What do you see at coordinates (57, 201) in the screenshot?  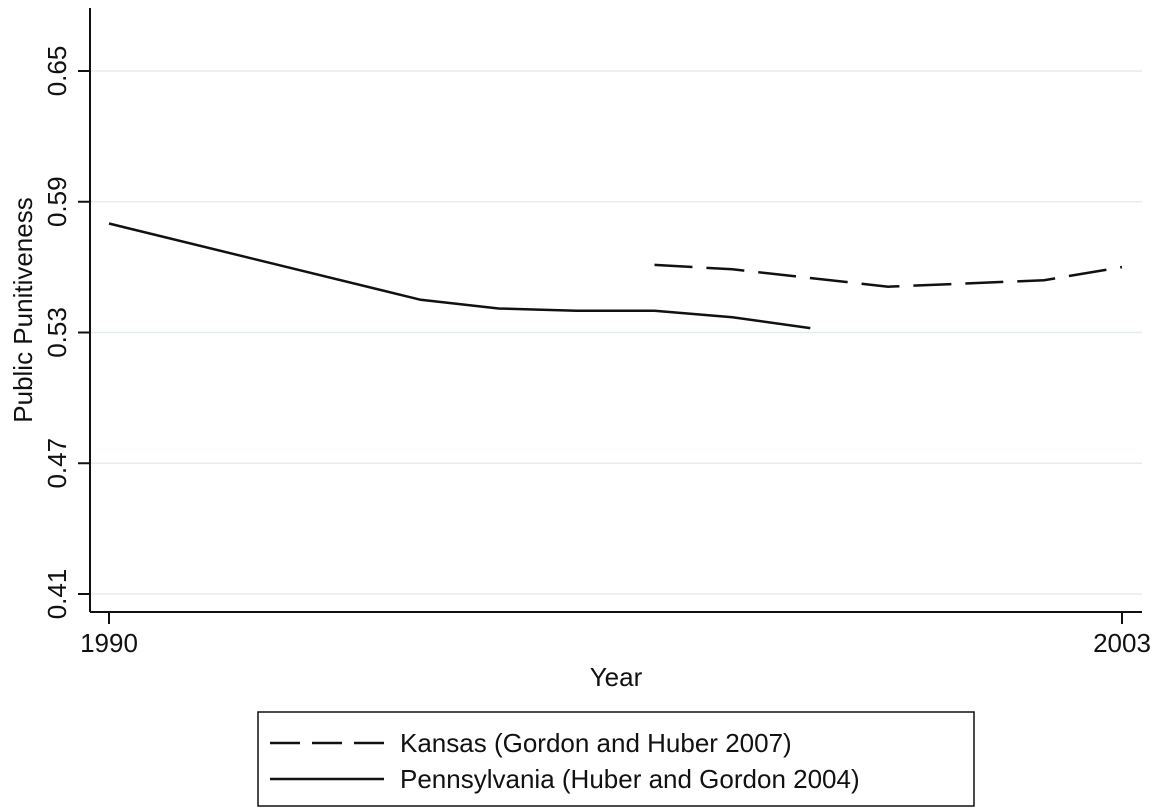 I see `y-tick-label: 0.59` at bounding box center [57, 201].